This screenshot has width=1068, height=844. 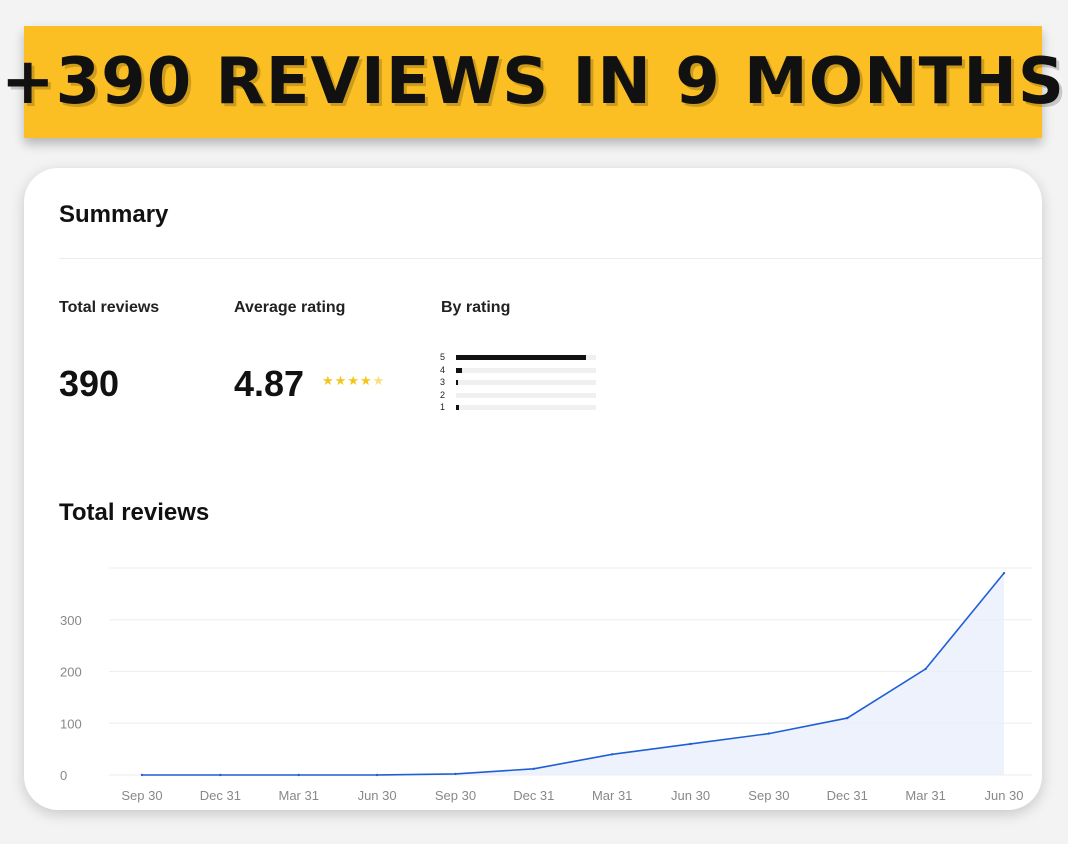 What do you see at coordinates (550, 258) in the screenshot?
I see `divider` at bounding box center [550, 258].